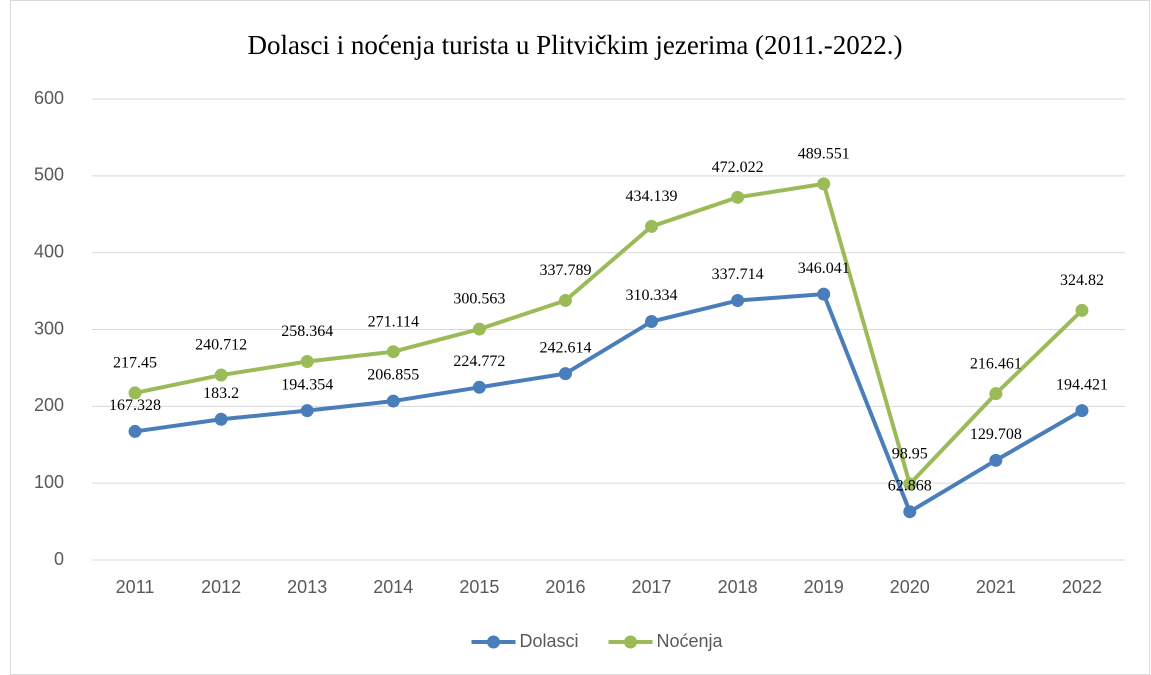  What do you see at coordinates (652, 196) in the screenshot?
I see `data-label: 434.139` at bounding box center [652, 196].